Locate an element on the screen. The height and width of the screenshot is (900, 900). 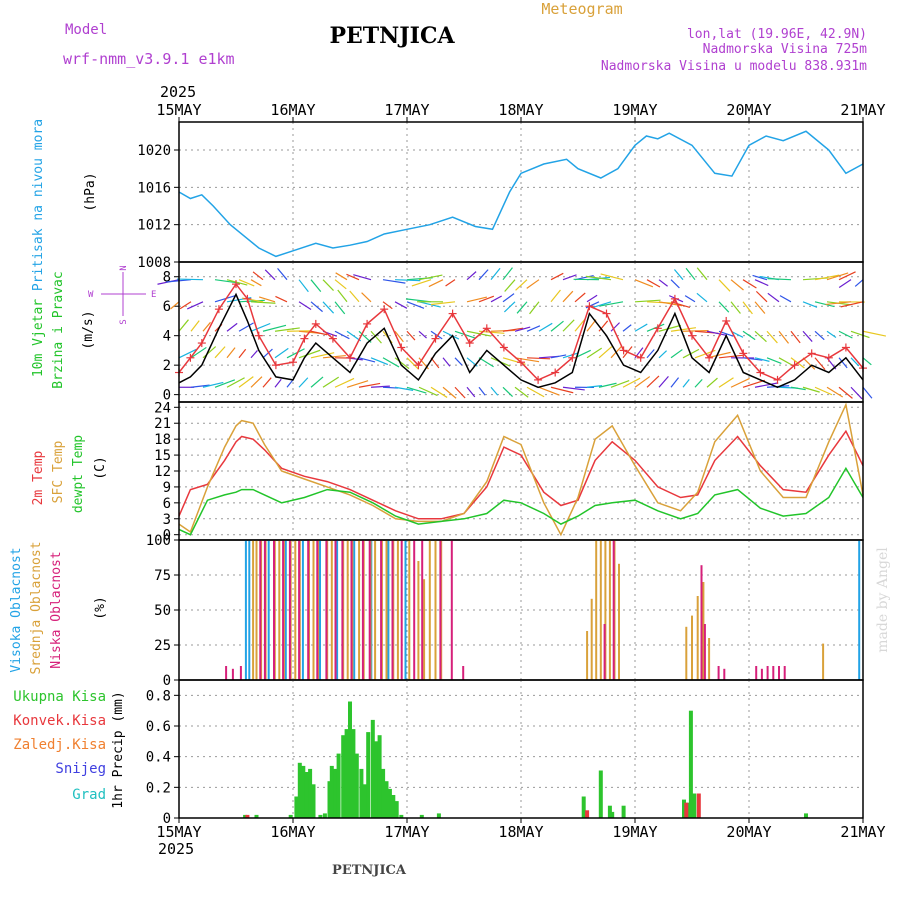
compass-n-label: N is located at coordinates (124, 267).